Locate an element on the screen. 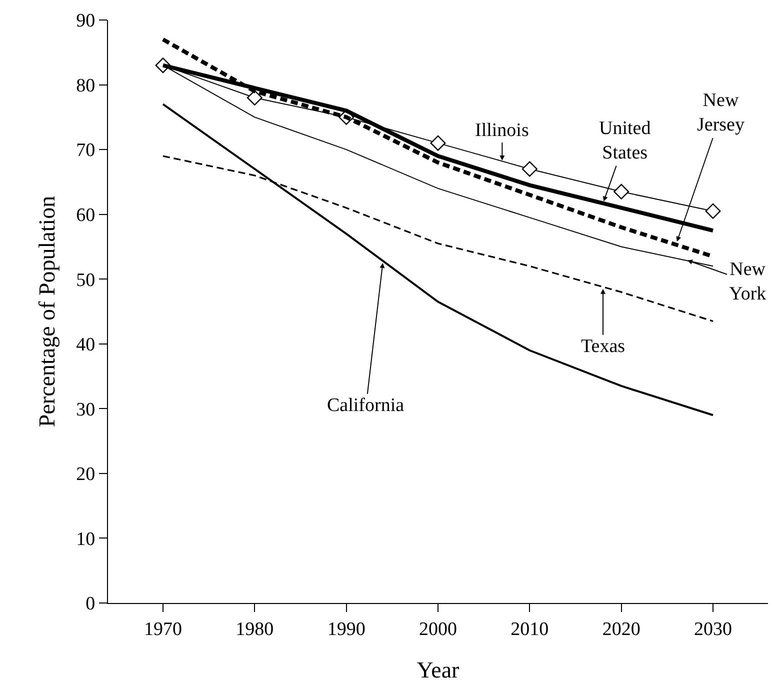  y-tick-label: 20 is located at coordinates (86, 475).